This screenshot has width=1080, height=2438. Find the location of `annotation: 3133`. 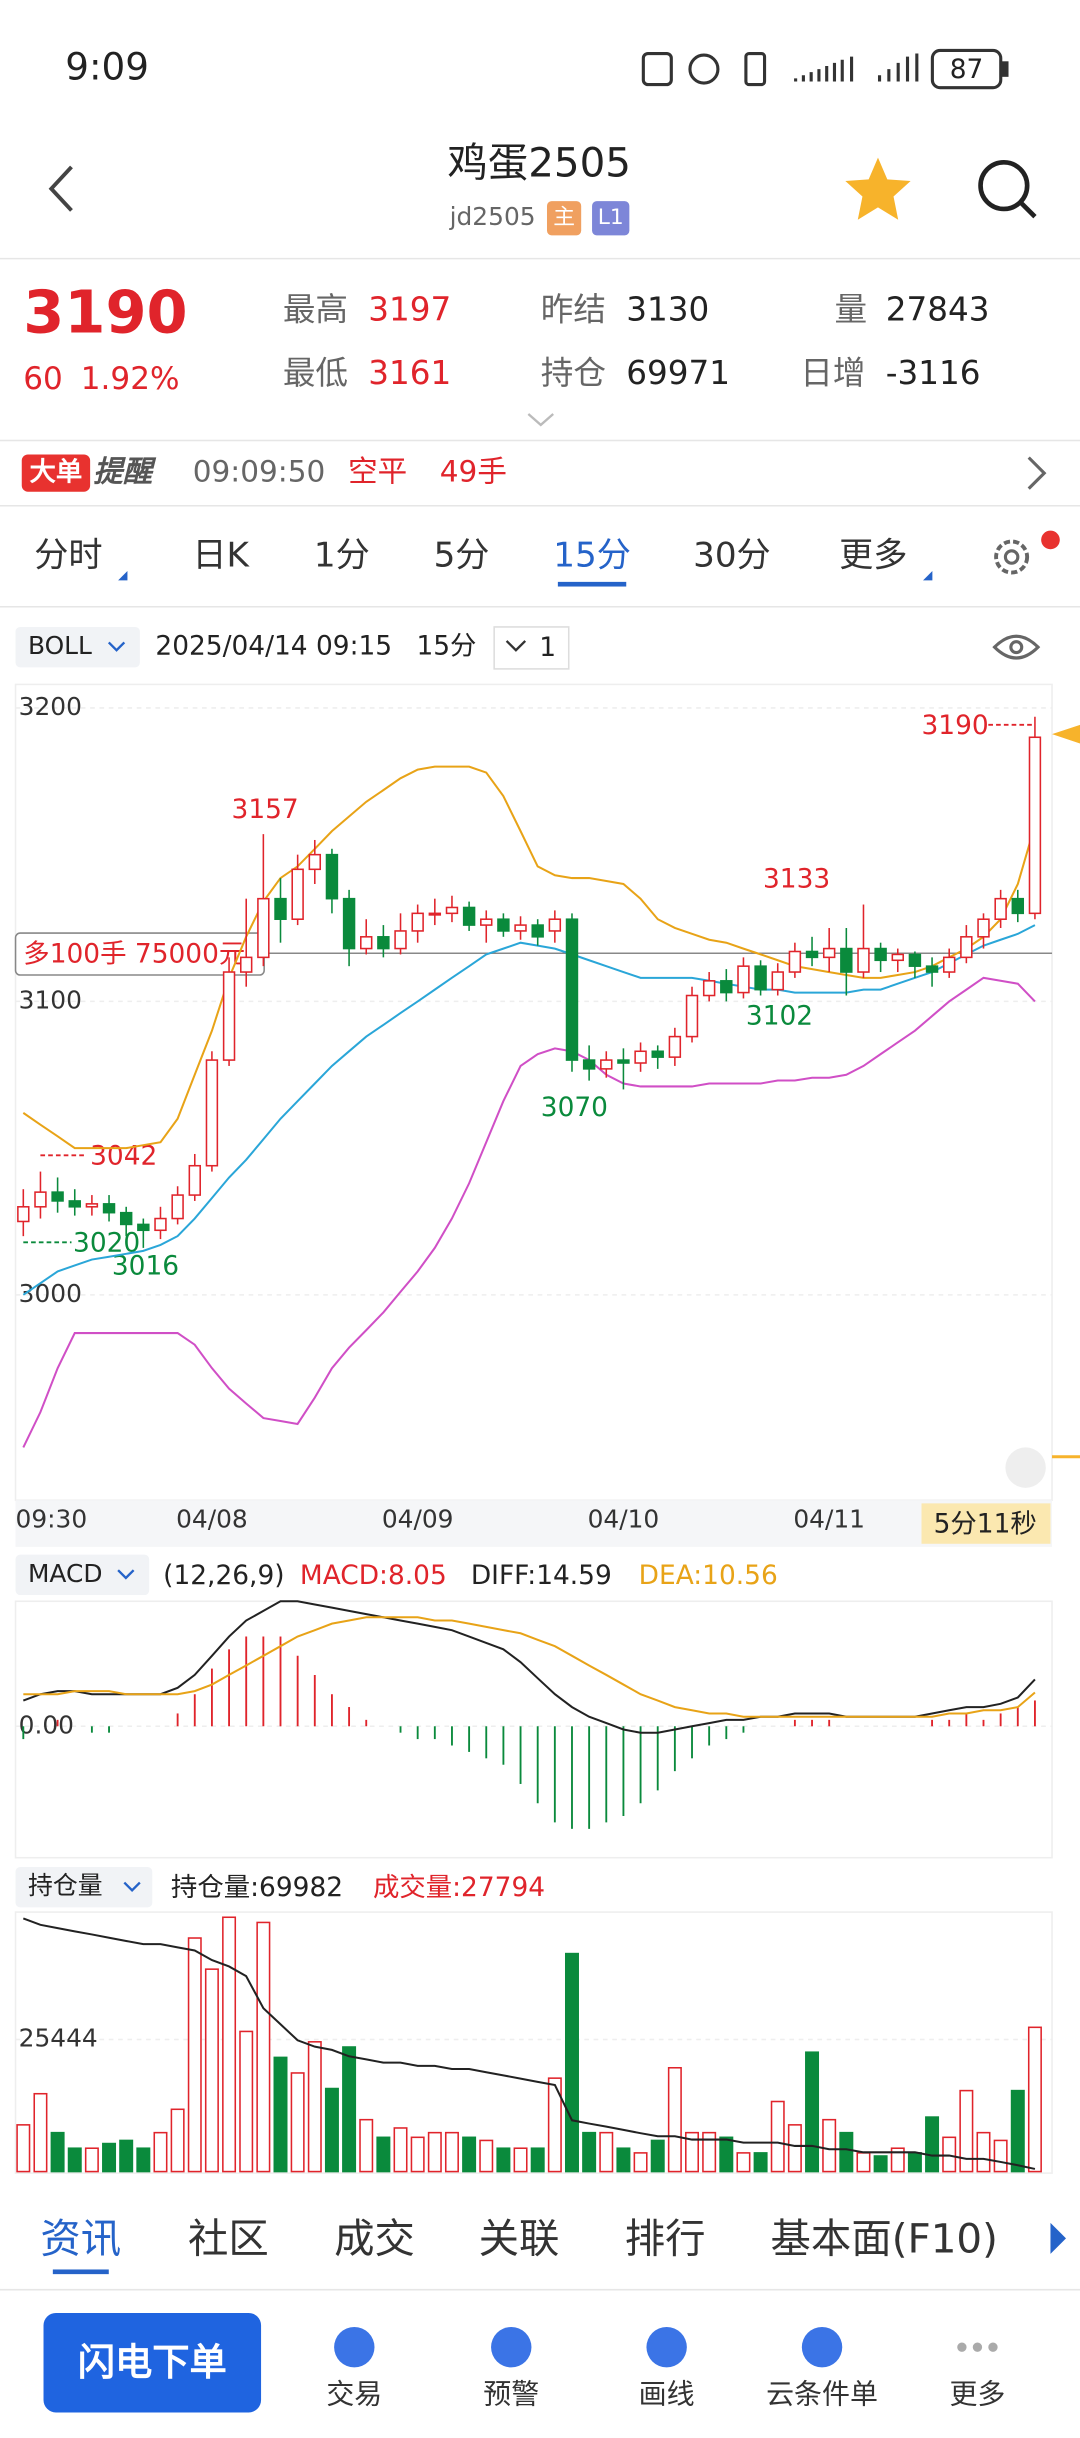

annotation: 3133 is located at coordinates (796, 879).